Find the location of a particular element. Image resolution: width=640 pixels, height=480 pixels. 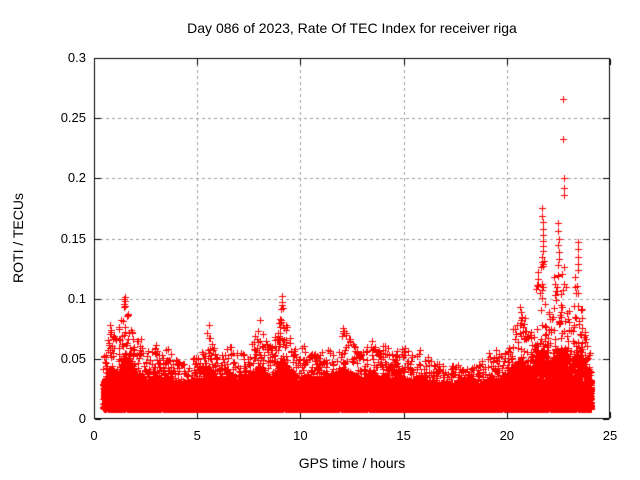

x-tick-label: 5 is located at coordinates (197, 435).